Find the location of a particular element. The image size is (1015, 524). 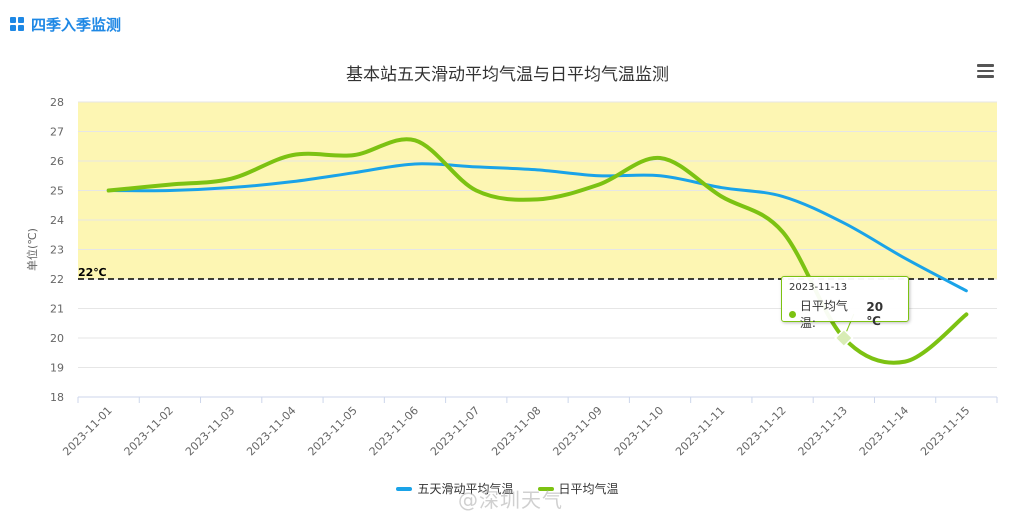

x-tick-label: 2023-11-14 is located at coordinates (884, 431).